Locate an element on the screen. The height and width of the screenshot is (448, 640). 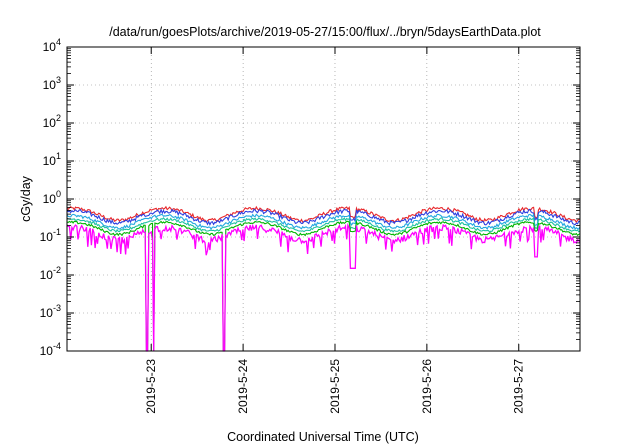
y-axis-label: cGy/day is located at coordinates (26, 198).